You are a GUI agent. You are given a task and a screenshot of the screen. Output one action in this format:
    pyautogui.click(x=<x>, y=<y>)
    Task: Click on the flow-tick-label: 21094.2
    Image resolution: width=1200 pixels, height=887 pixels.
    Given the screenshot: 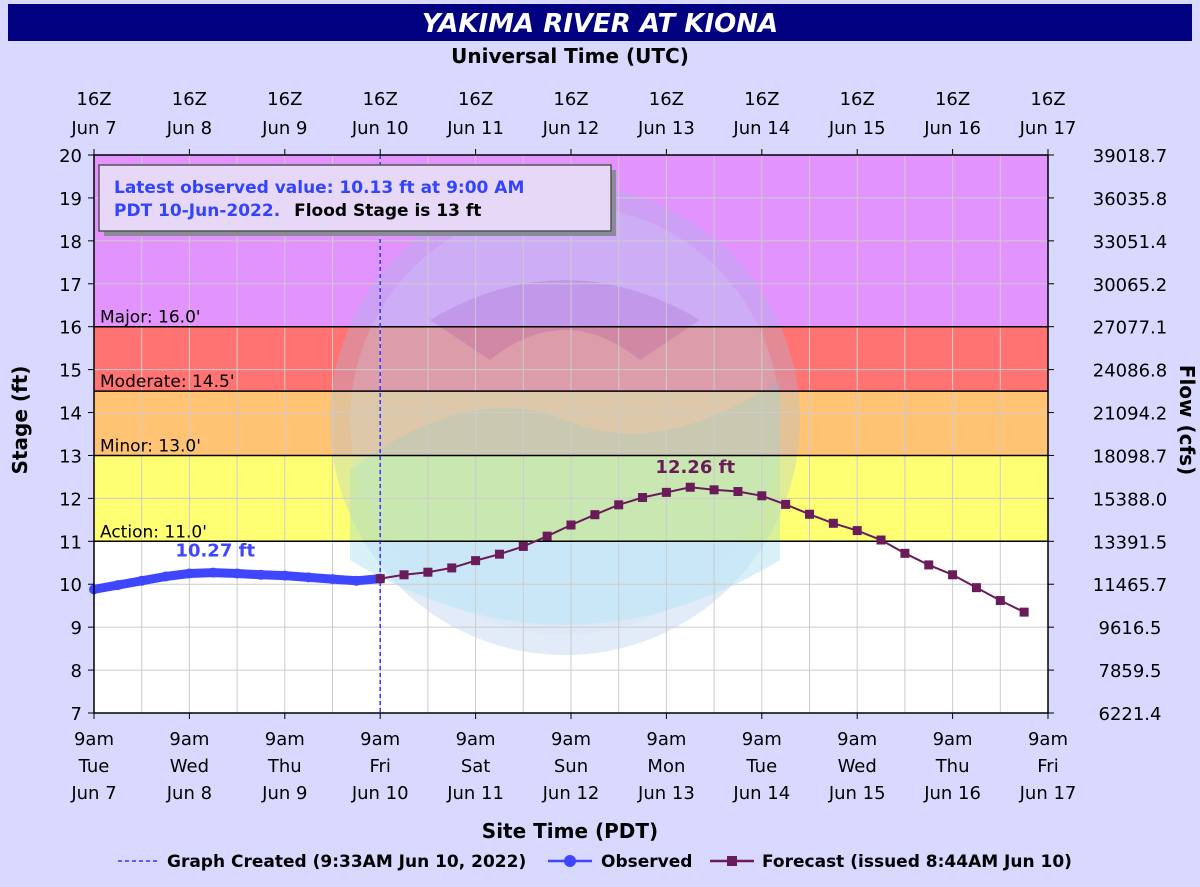 What is the action you would take?
    pyautogui.click(x=1130, y=414)
    